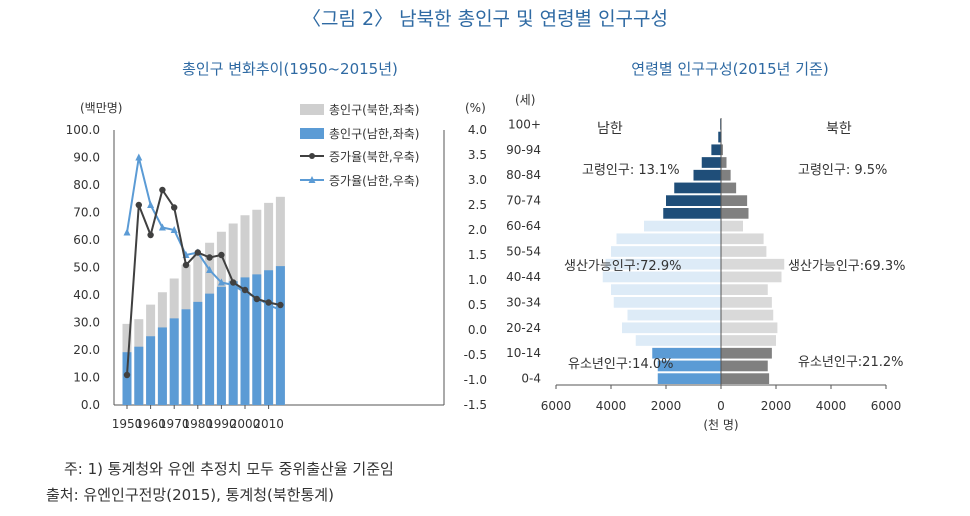 This screenshot has height=516, width=970. Describe the element at coordinates (86, 295) in the screenshot. I see `left-y-tick-label: 40.0` at that location.